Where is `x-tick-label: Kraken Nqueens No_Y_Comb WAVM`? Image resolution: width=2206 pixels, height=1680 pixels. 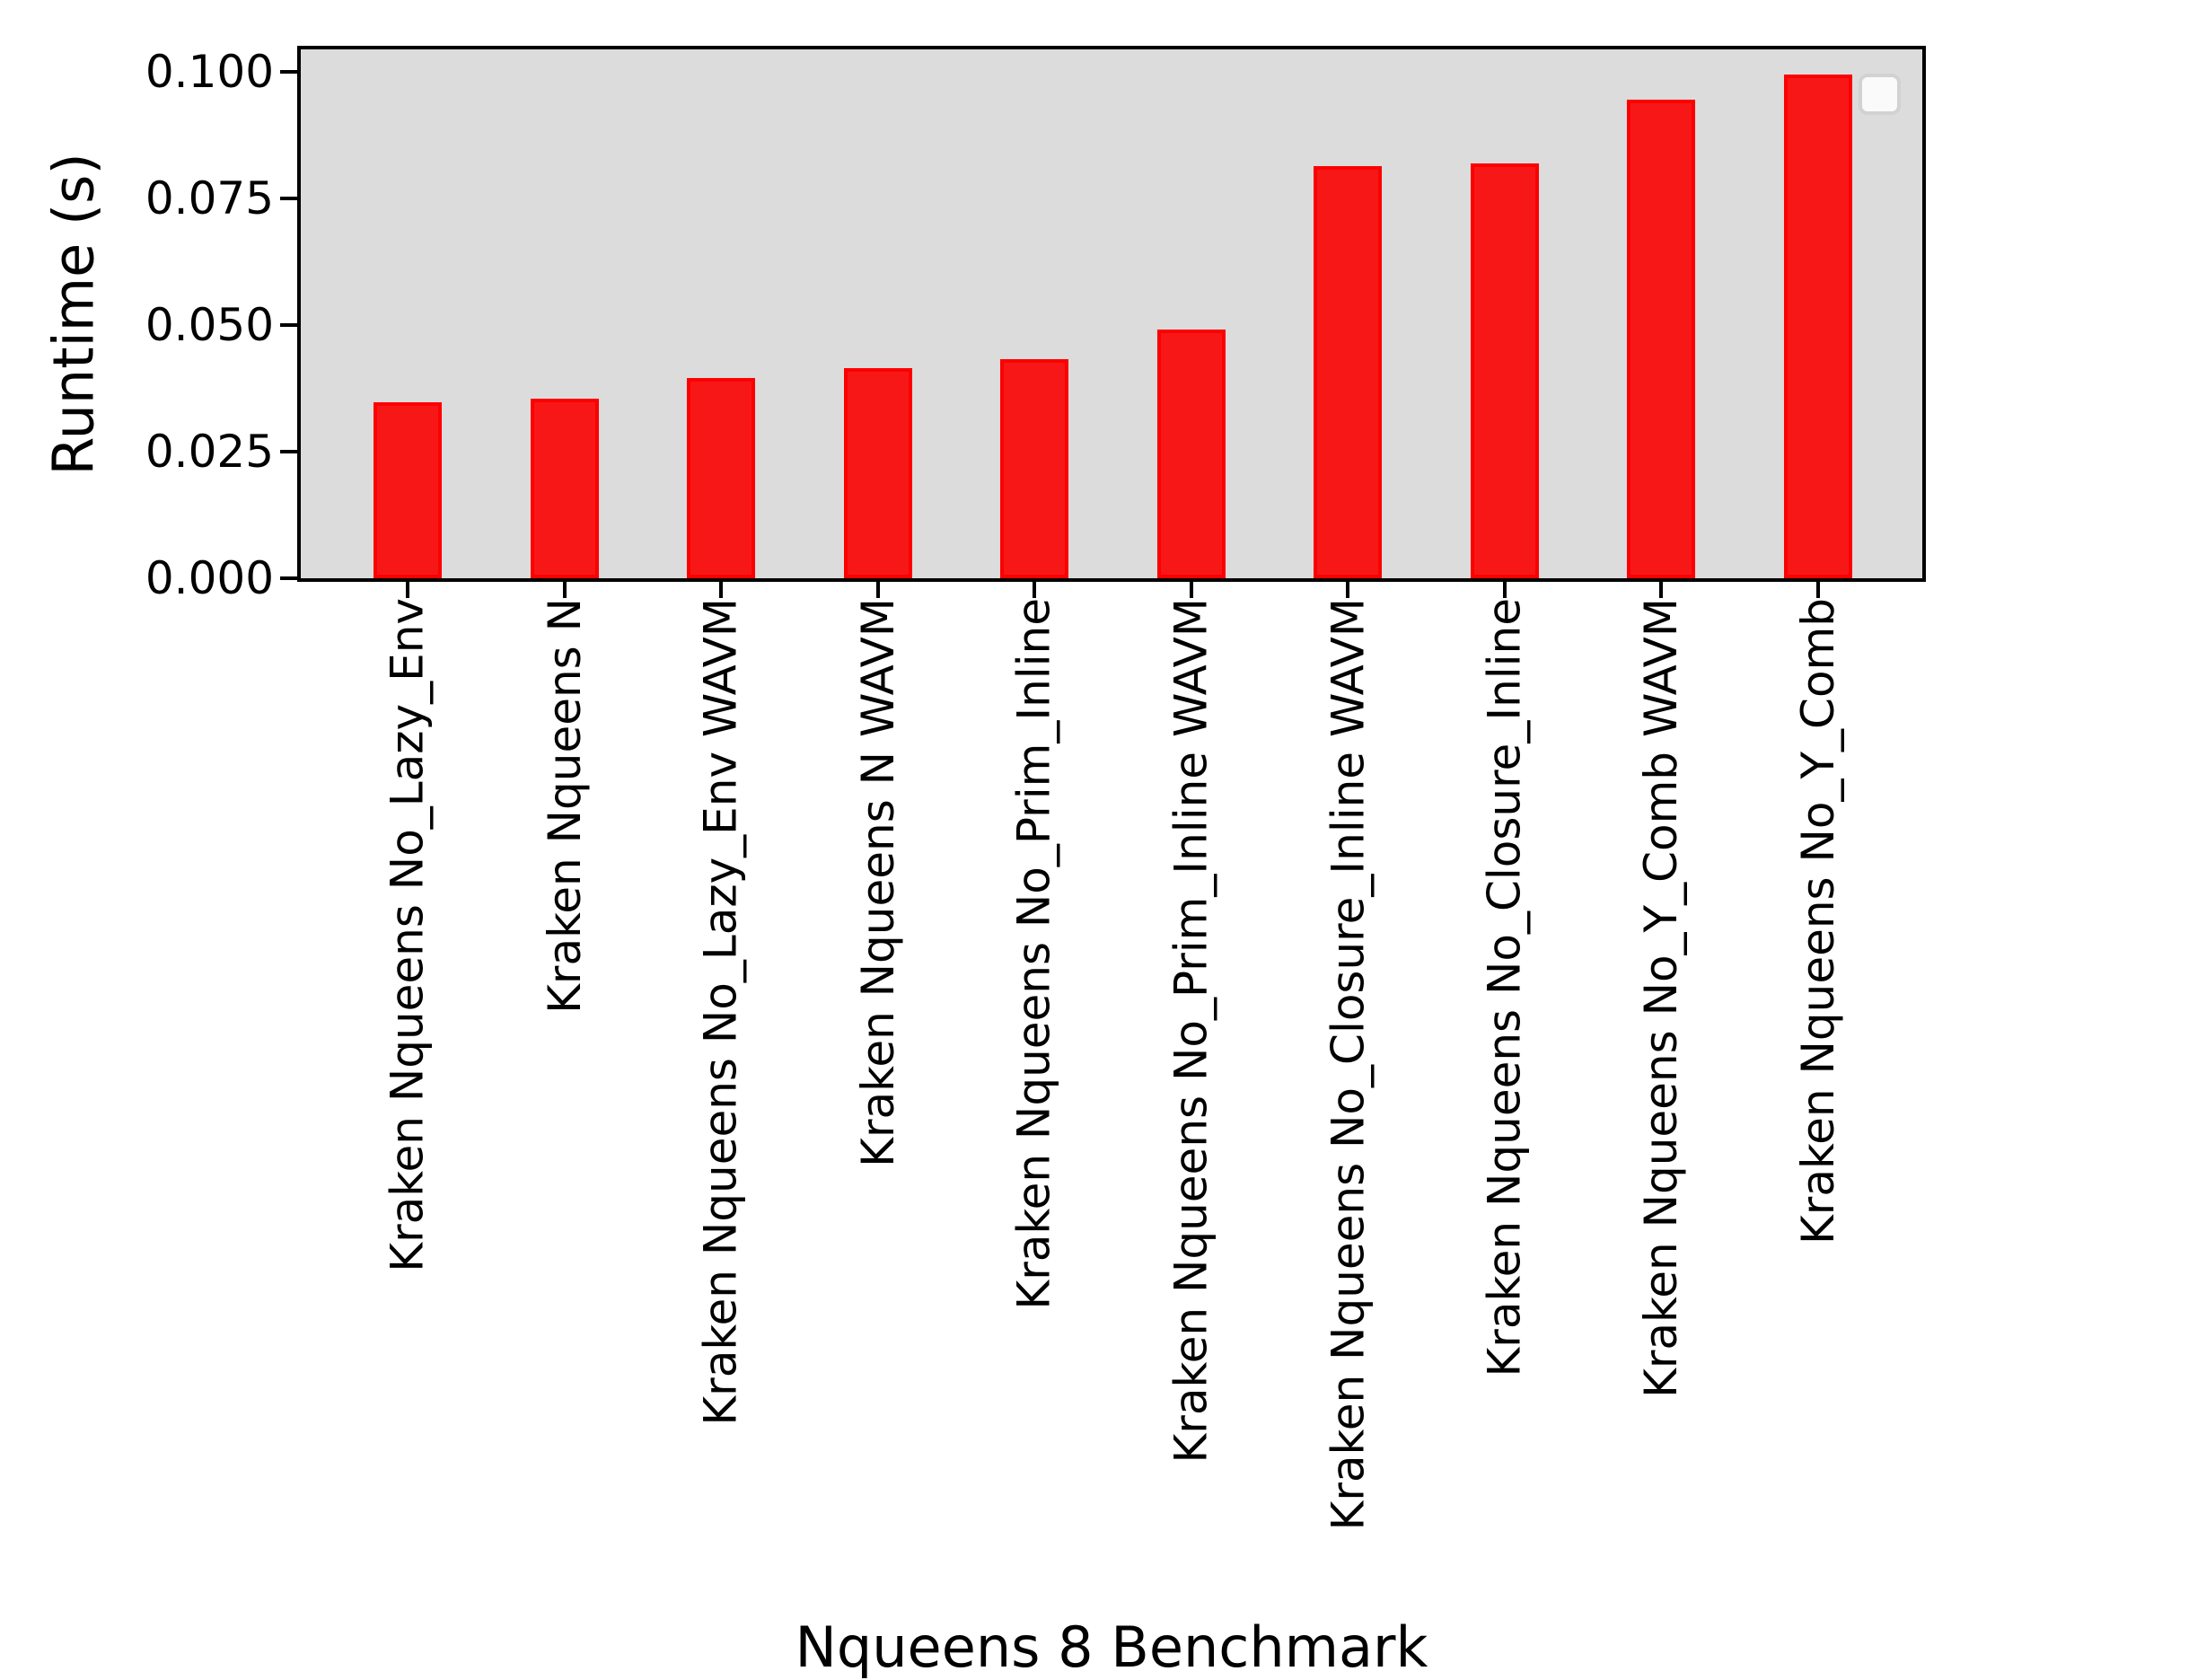 x-tick-label: Kraken Nqueens No_Y_Comb WAVM is located at coordinates (1661, 998).